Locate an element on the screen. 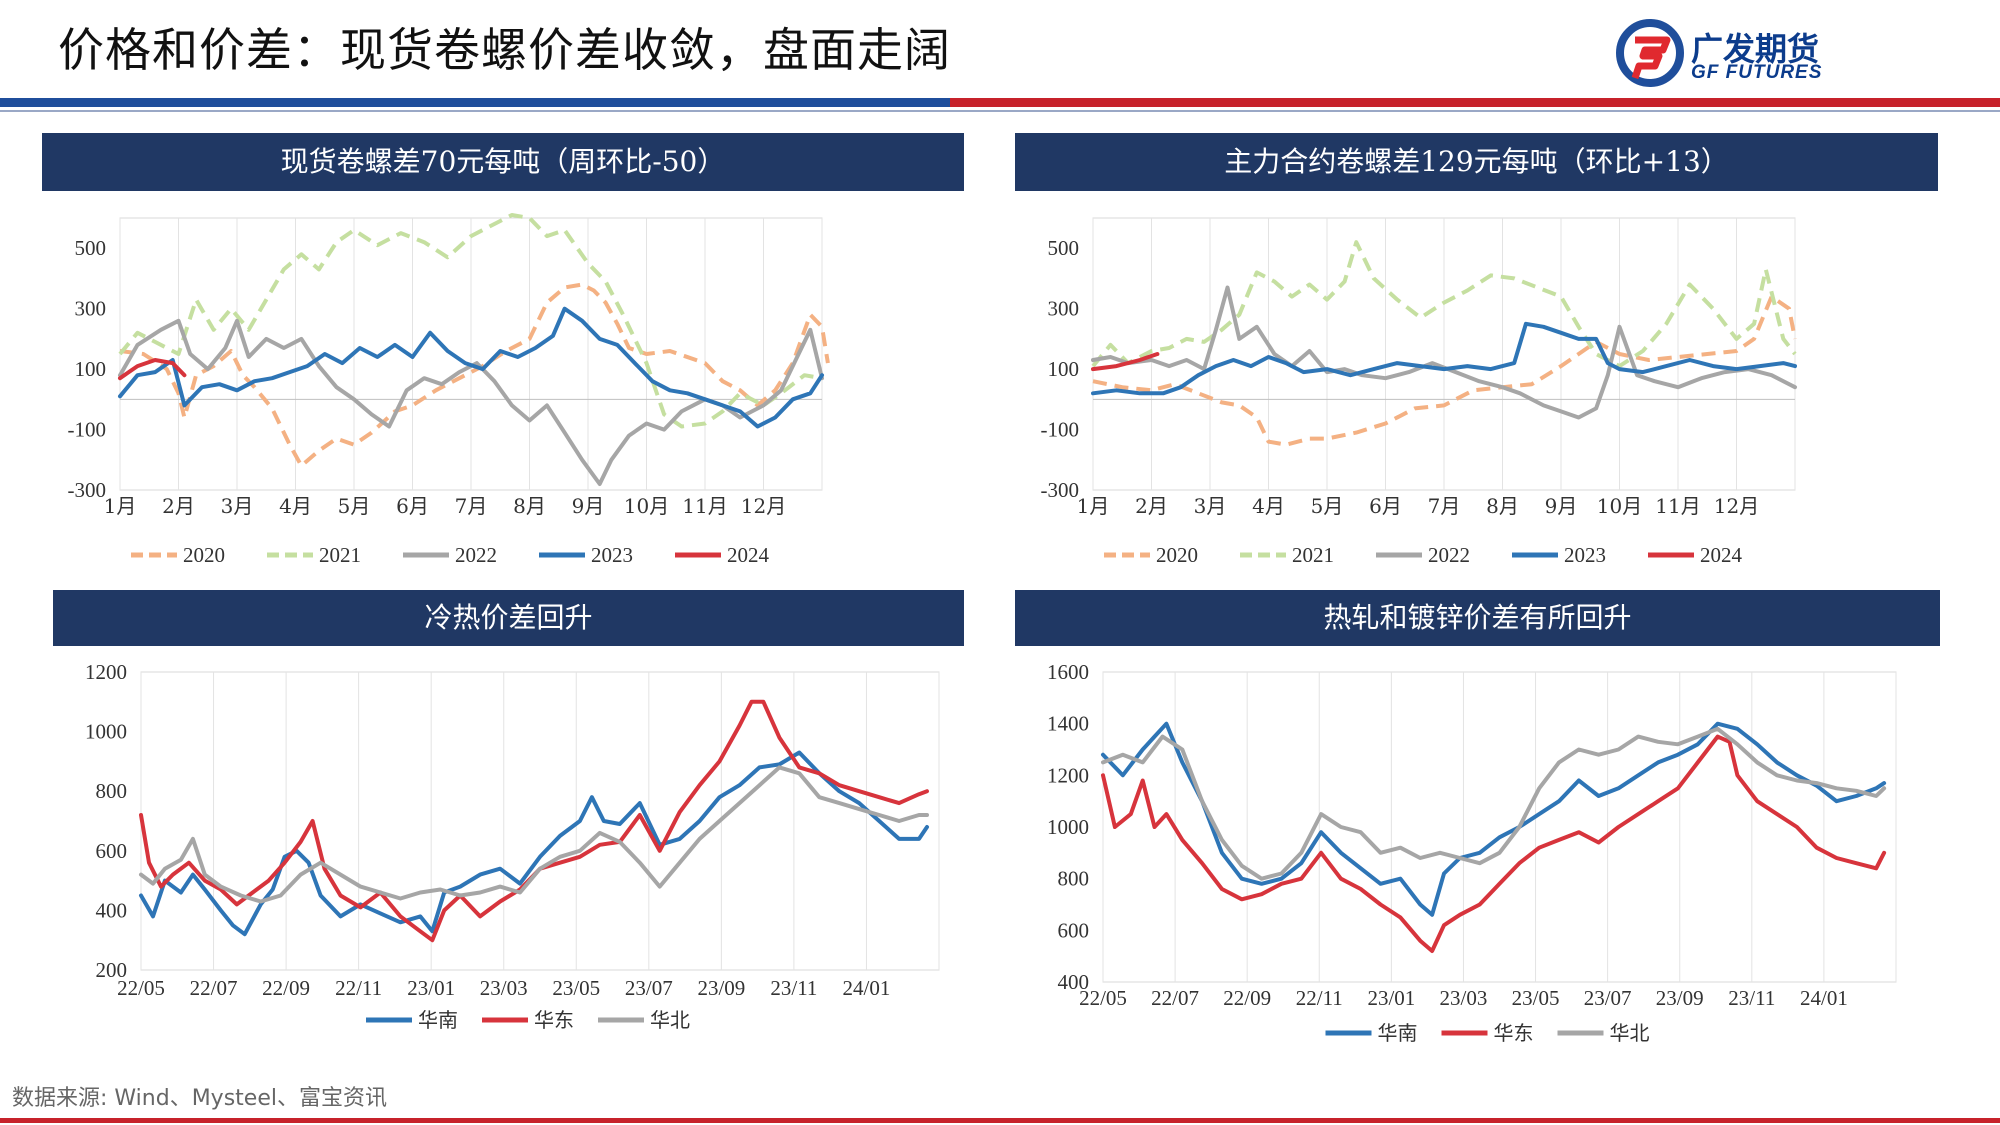  header-band-red is located at coordinates (1475, 102).